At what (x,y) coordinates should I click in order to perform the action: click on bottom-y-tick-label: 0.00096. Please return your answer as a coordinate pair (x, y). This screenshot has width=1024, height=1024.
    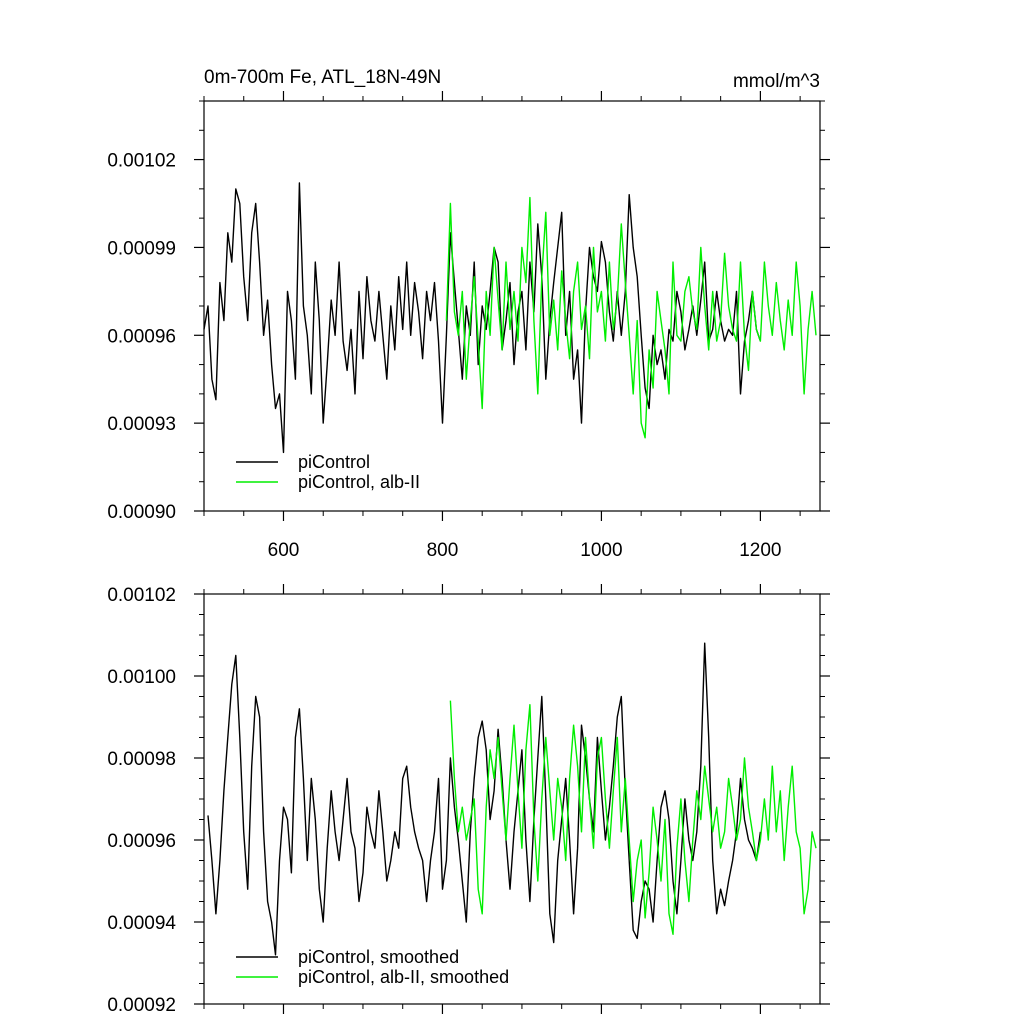
    Looking at the image, I should click on (141, 841).